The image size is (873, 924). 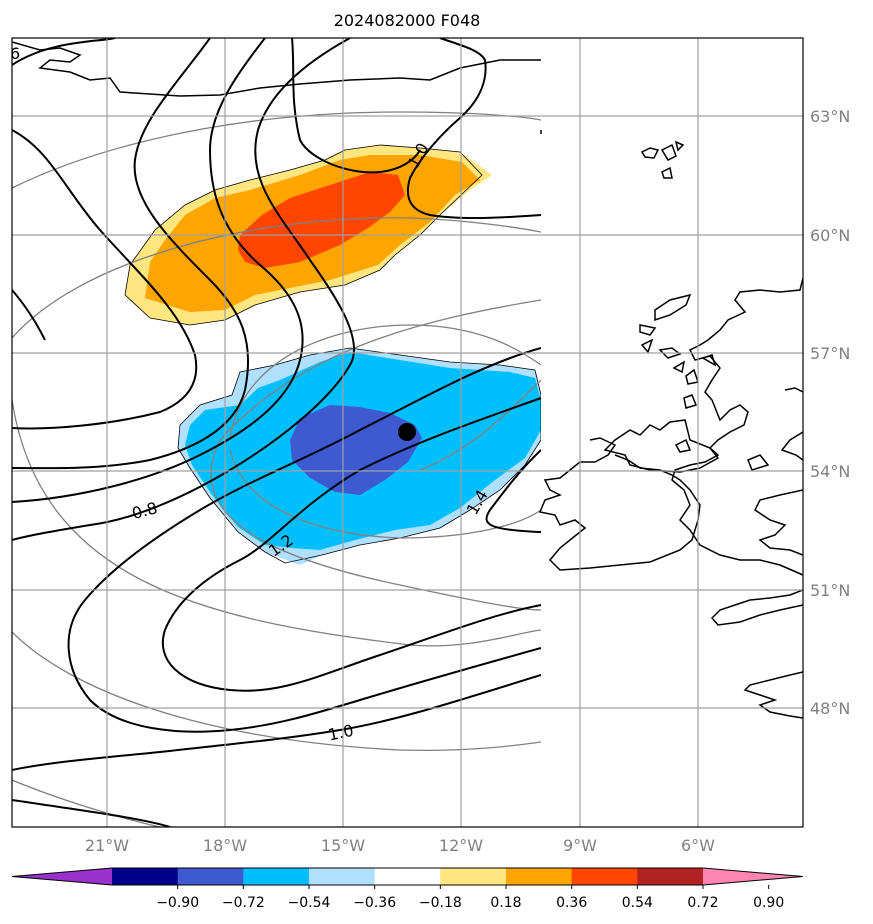 What do you see at coordinates (619, 504) in the screenshot?
I see `ireland-coast` at bounding box center [619, 504].